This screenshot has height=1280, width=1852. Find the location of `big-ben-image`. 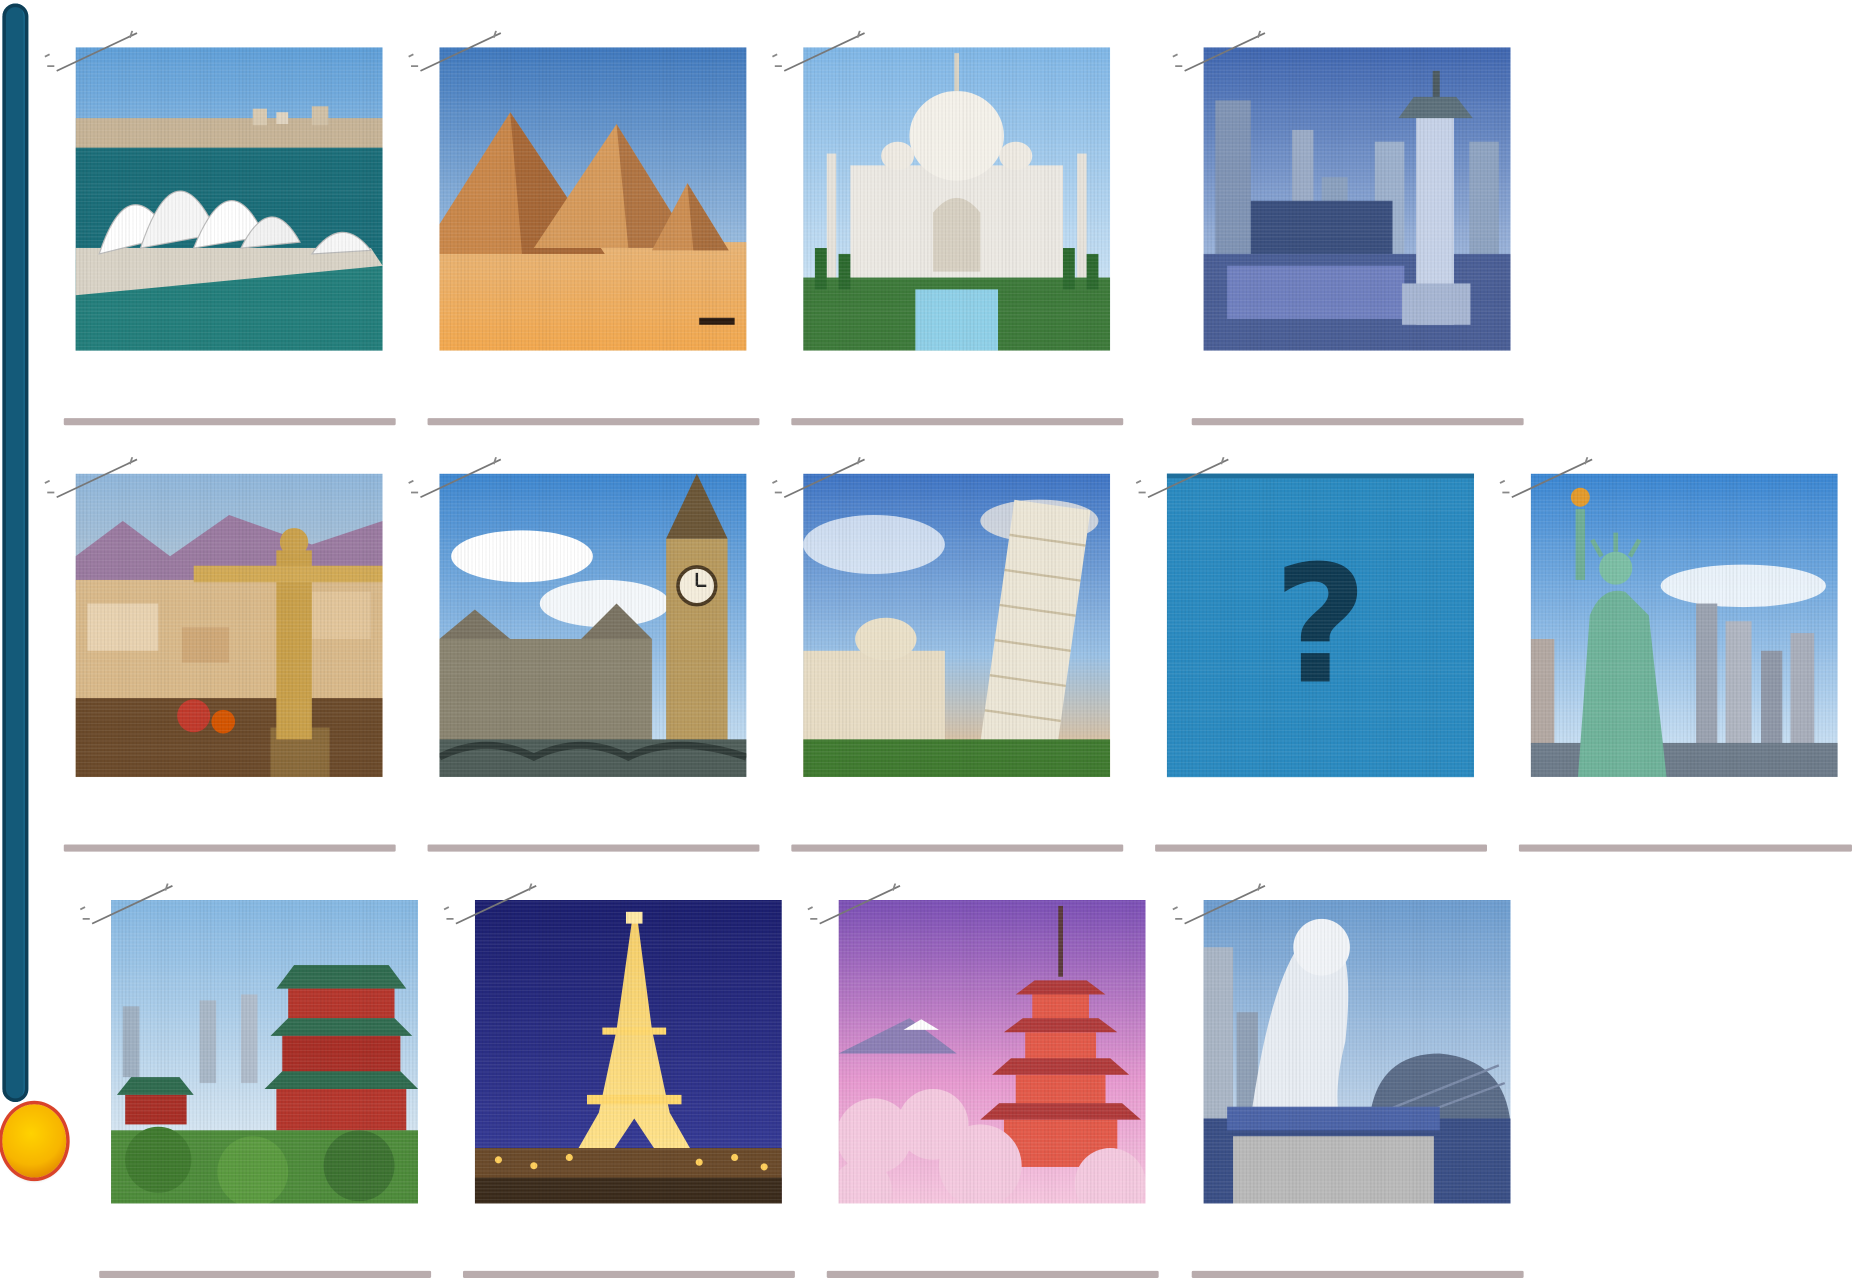

big-ben-image is located at coordinates (593, 625).